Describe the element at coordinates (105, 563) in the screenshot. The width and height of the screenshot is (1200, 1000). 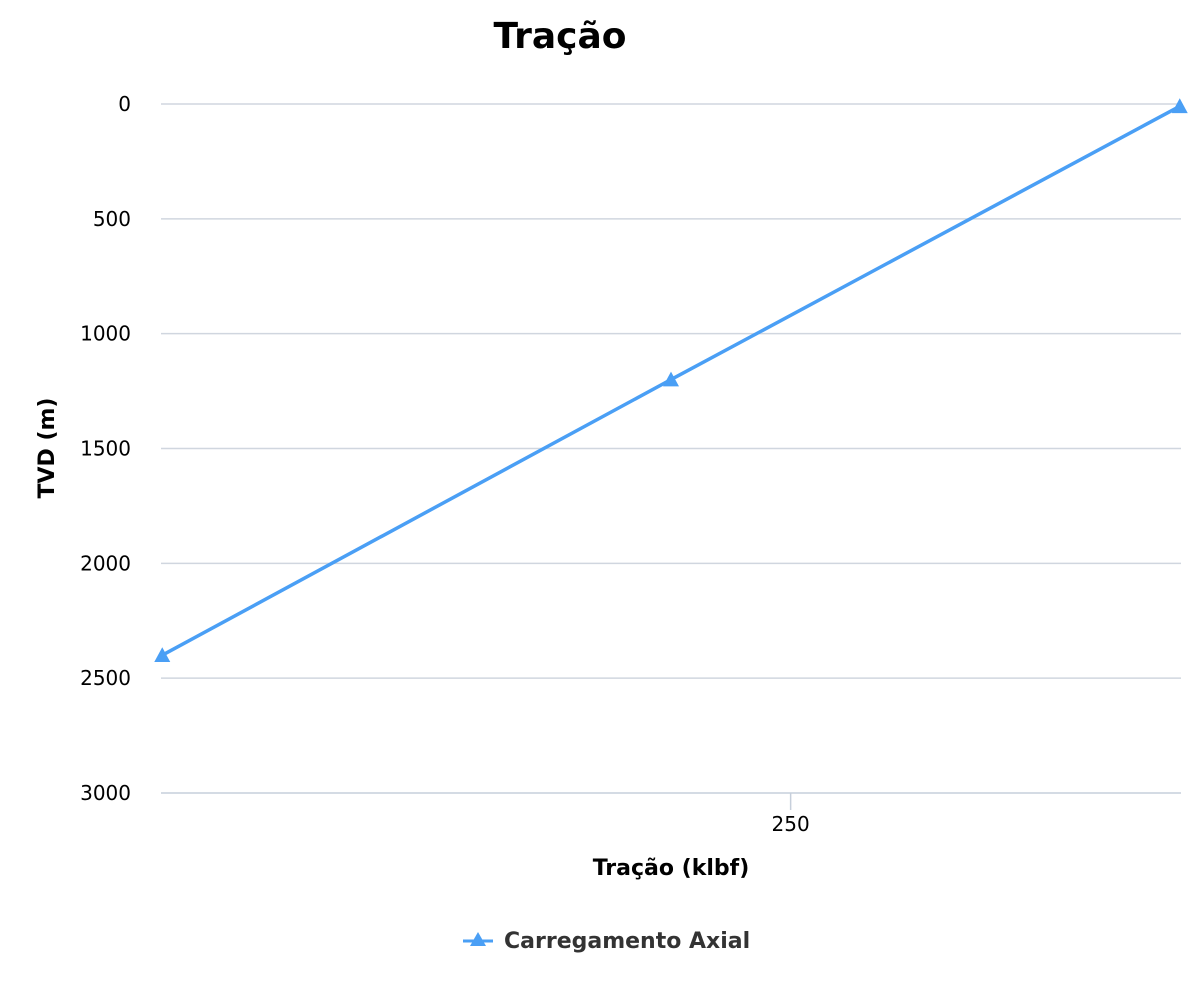
I see `y-tick-label-4: 2000` at that location.